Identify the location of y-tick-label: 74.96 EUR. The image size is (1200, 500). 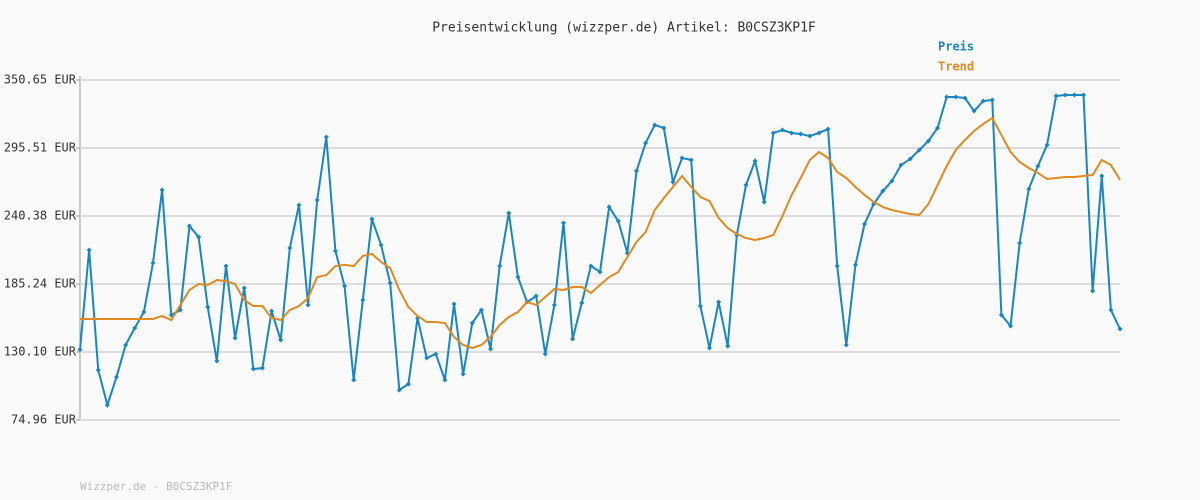
(44, 420).